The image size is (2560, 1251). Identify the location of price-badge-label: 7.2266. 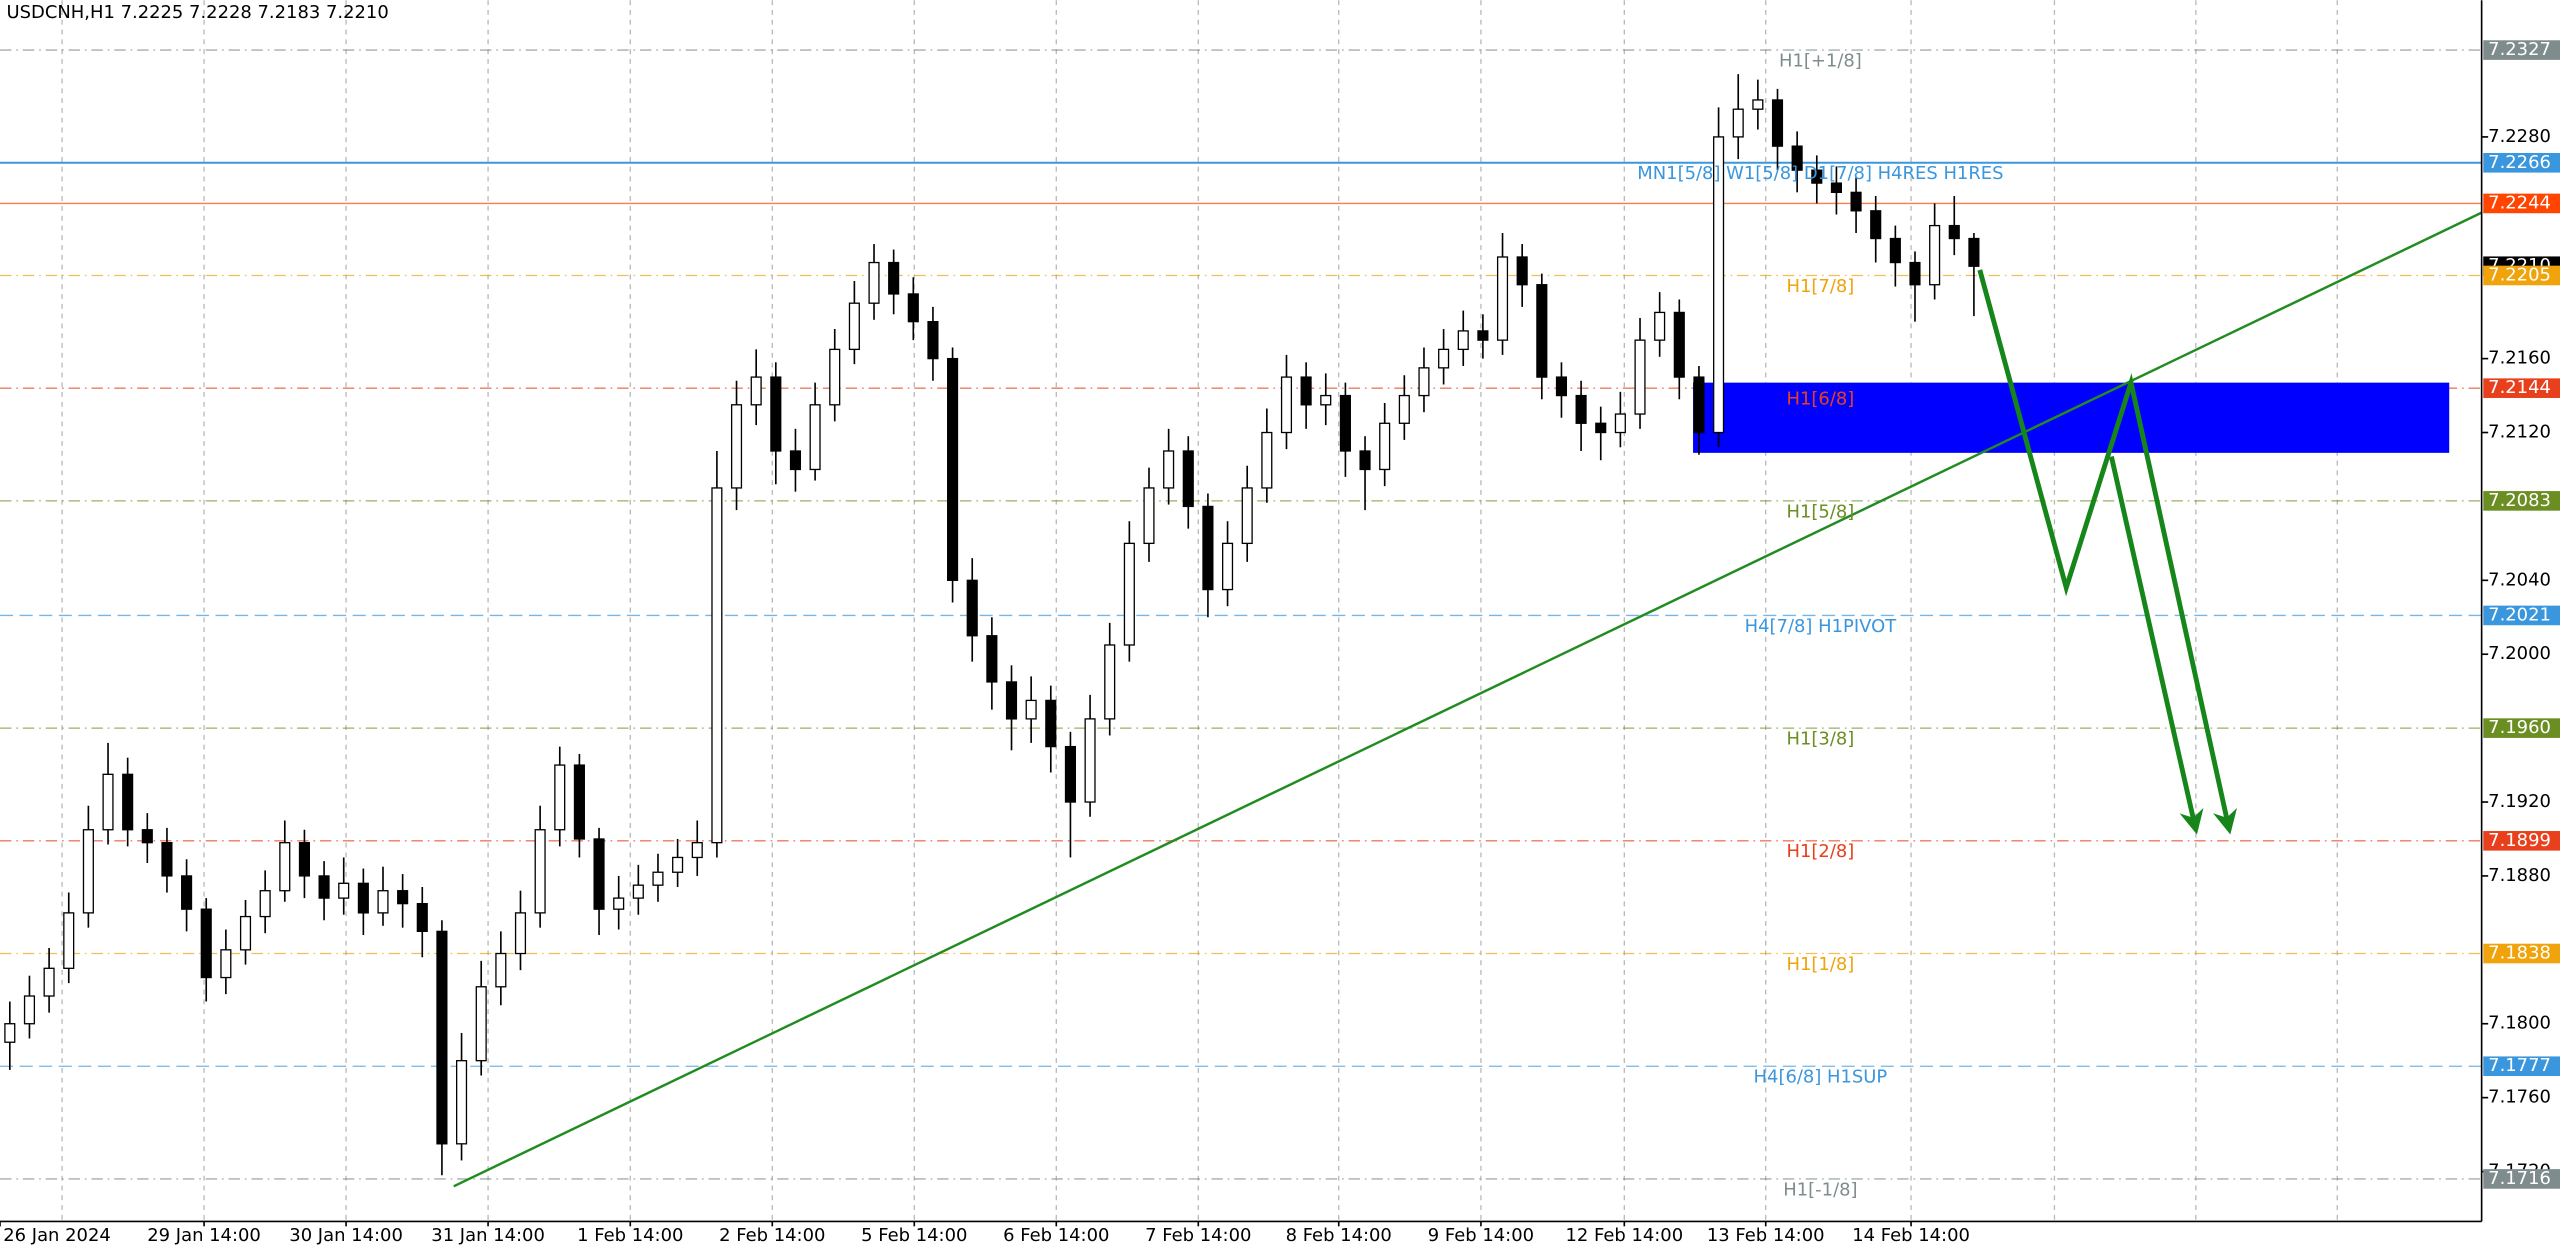
(2519, 162).